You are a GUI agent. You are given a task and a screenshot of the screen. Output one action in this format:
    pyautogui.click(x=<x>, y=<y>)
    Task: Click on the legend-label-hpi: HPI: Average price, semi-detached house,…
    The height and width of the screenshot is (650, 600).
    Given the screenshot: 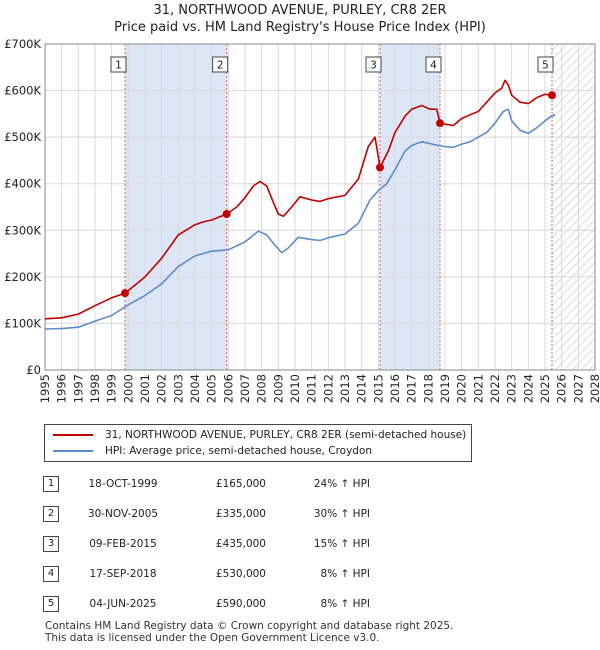 What is the action you would take?
    pyautogui.click(x=239, y=451)
    